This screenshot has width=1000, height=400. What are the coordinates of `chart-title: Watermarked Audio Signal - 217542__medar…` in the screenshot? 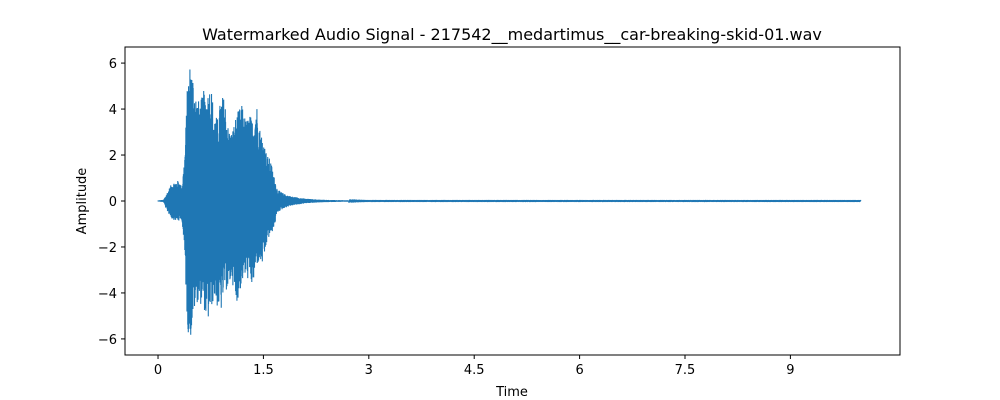 It's located at (512, 35).